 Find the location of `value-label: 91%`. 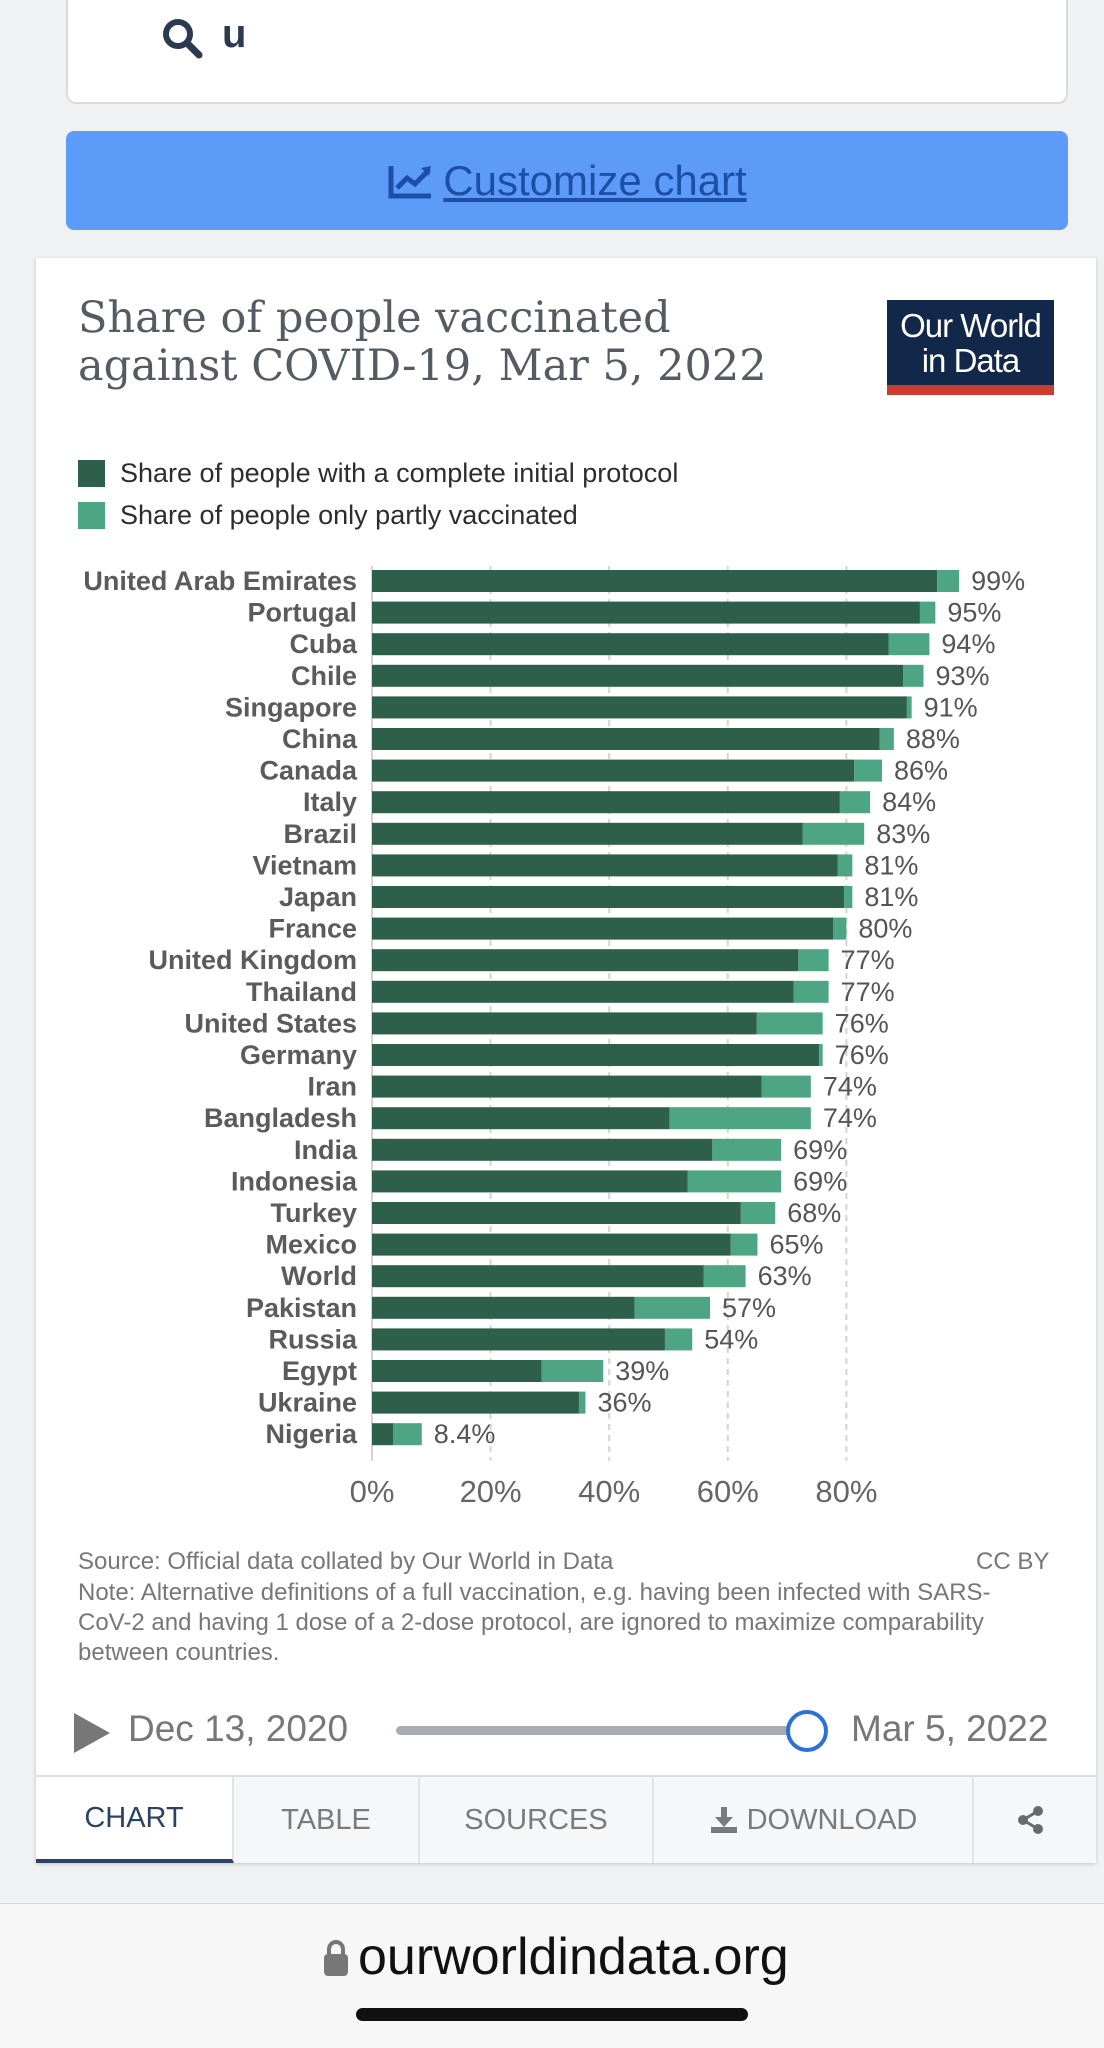

value-label: 91% is located at coordinates (951, 707).